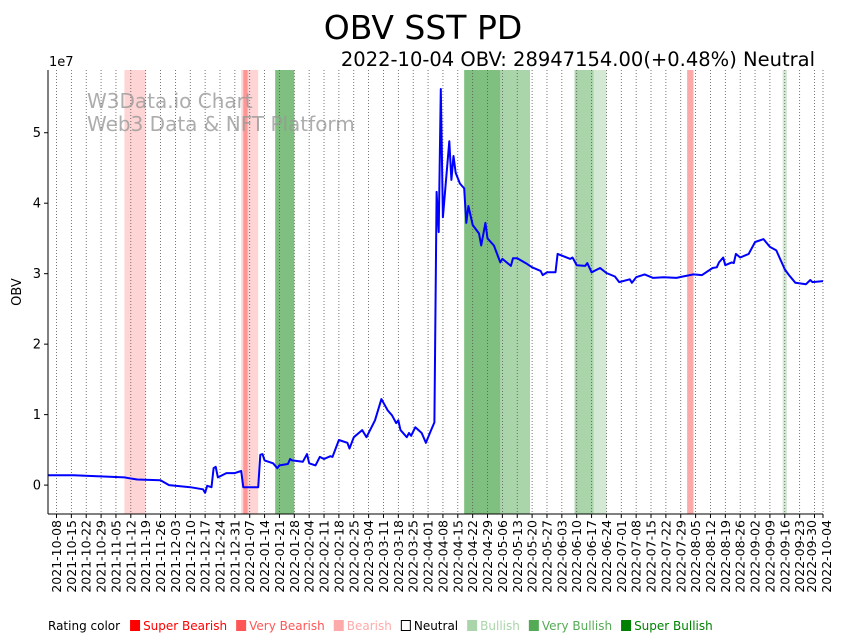 This screenshot has width=842, height=641. What do you see at coordinates (170, 101) in the screenshot?
I see `watermark-line-1: W3Data.io Chart` at bounding box center [170, 101].